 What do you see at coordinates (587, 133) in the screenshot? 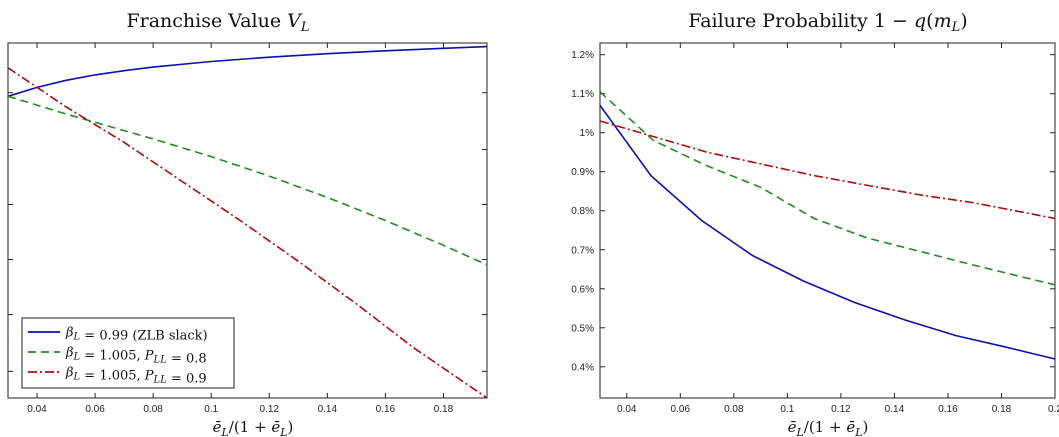
I see `y-tick-label: 1%` at bounding box center [587, 133].